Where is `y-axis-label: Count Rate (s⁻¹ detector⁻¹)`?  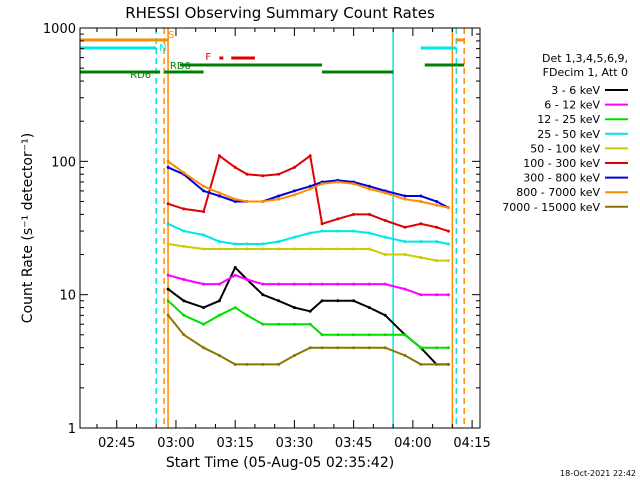
y-axis-label: Count Rate (s⁻¹ detector⁻¹) is located at coordinates (28, 228).